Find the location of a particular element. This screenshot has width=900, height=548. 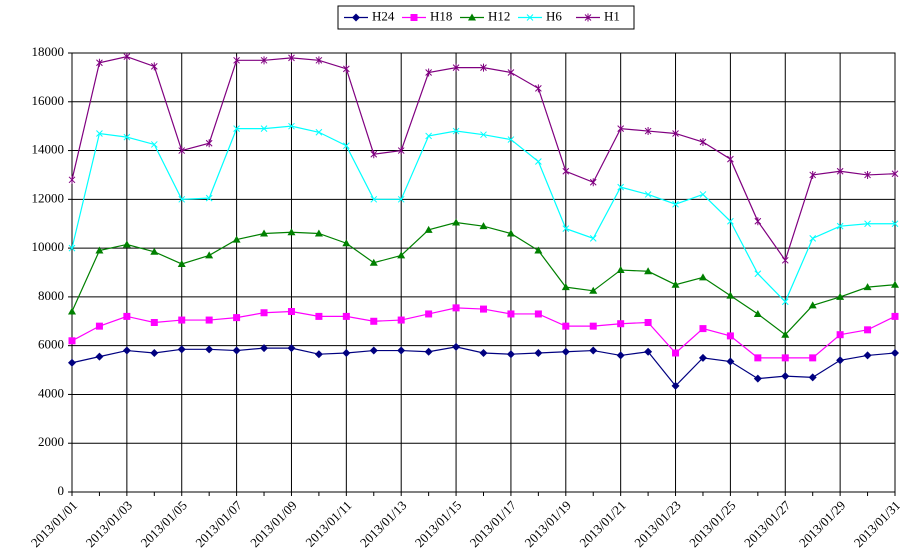

x-tick-label: 2013/01/11 is located at coordinates (328, 523).